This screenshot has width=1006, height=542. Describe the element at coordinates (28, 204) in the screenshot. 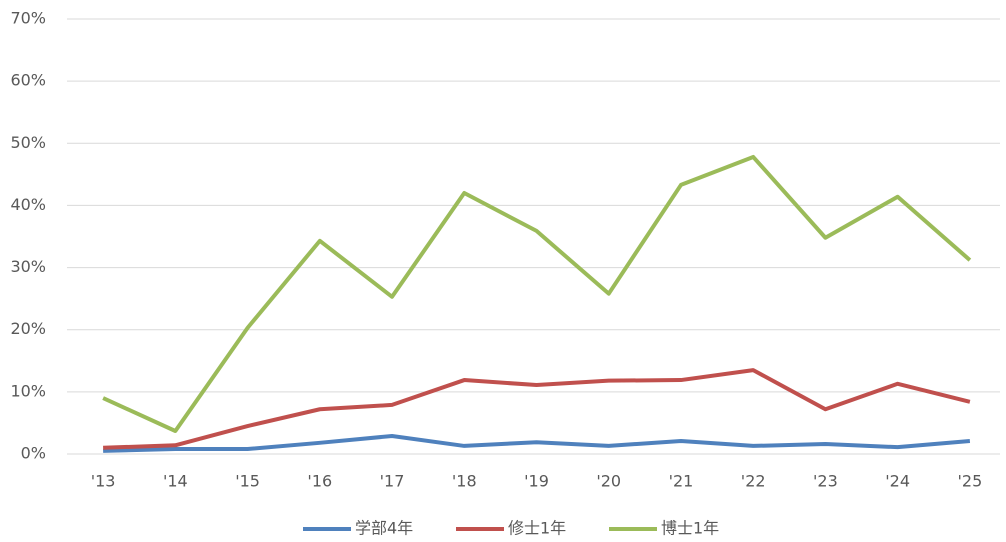

I see `y-tick-label: 40%` at that location.